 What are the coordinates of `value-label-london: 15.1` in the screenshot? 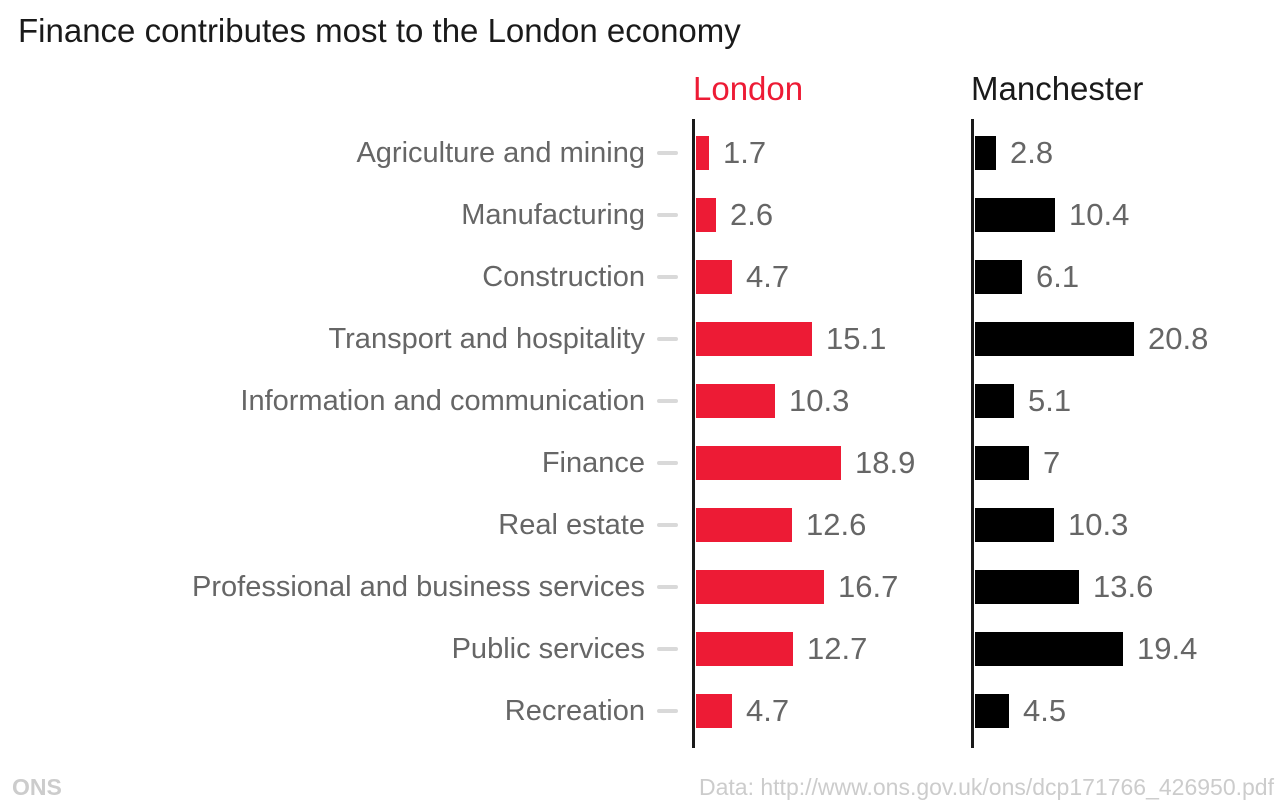 It's located at (856, 338).